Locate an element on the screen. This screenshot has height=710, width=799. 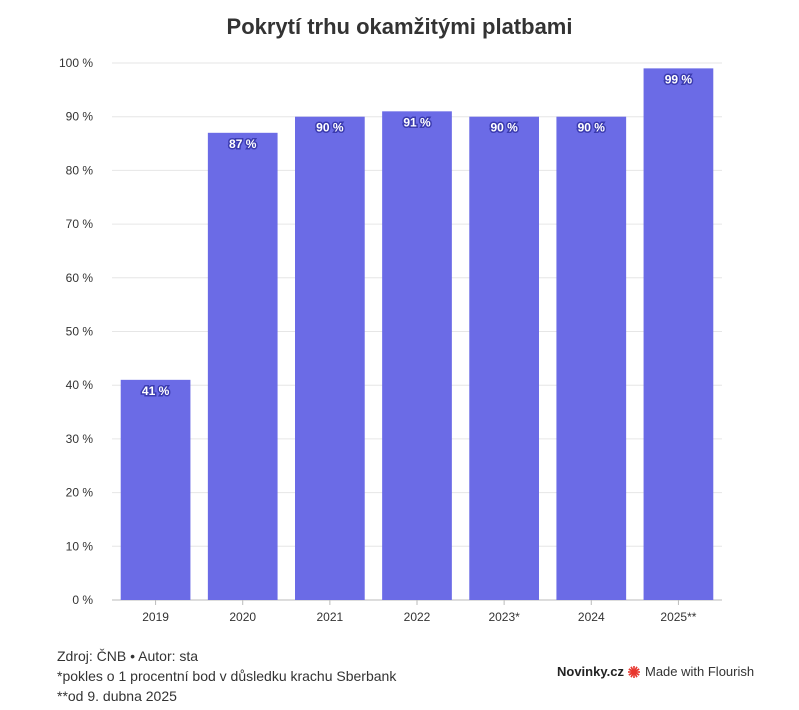
bar-value-label: 99 % is located at coordinates (679, 79).